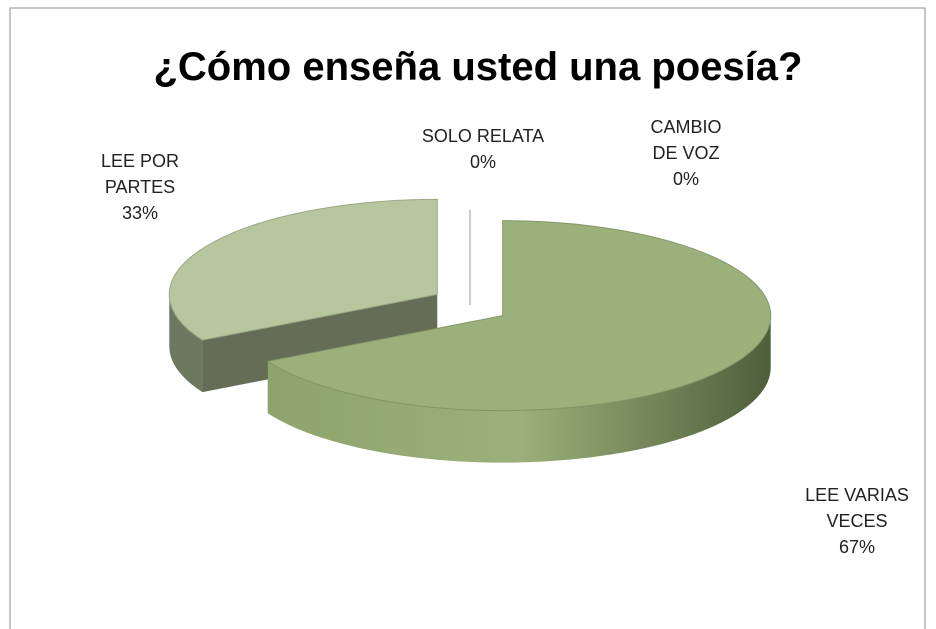 The image size is (936, 629). I want to click on category-label: LEE VARIAS VECES, so click(857, 508).